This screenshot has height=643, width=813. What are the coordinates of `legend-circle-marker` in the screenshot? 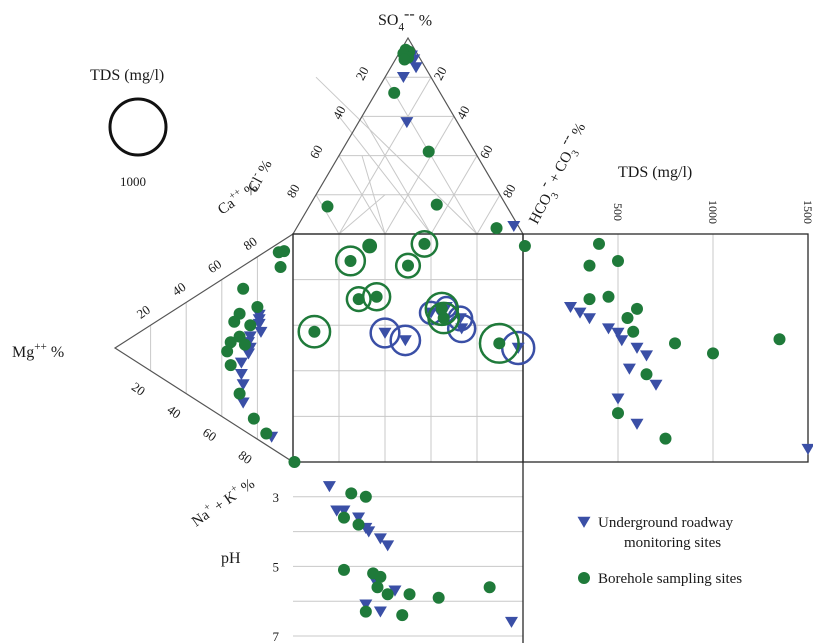 It's located at (584, 578).